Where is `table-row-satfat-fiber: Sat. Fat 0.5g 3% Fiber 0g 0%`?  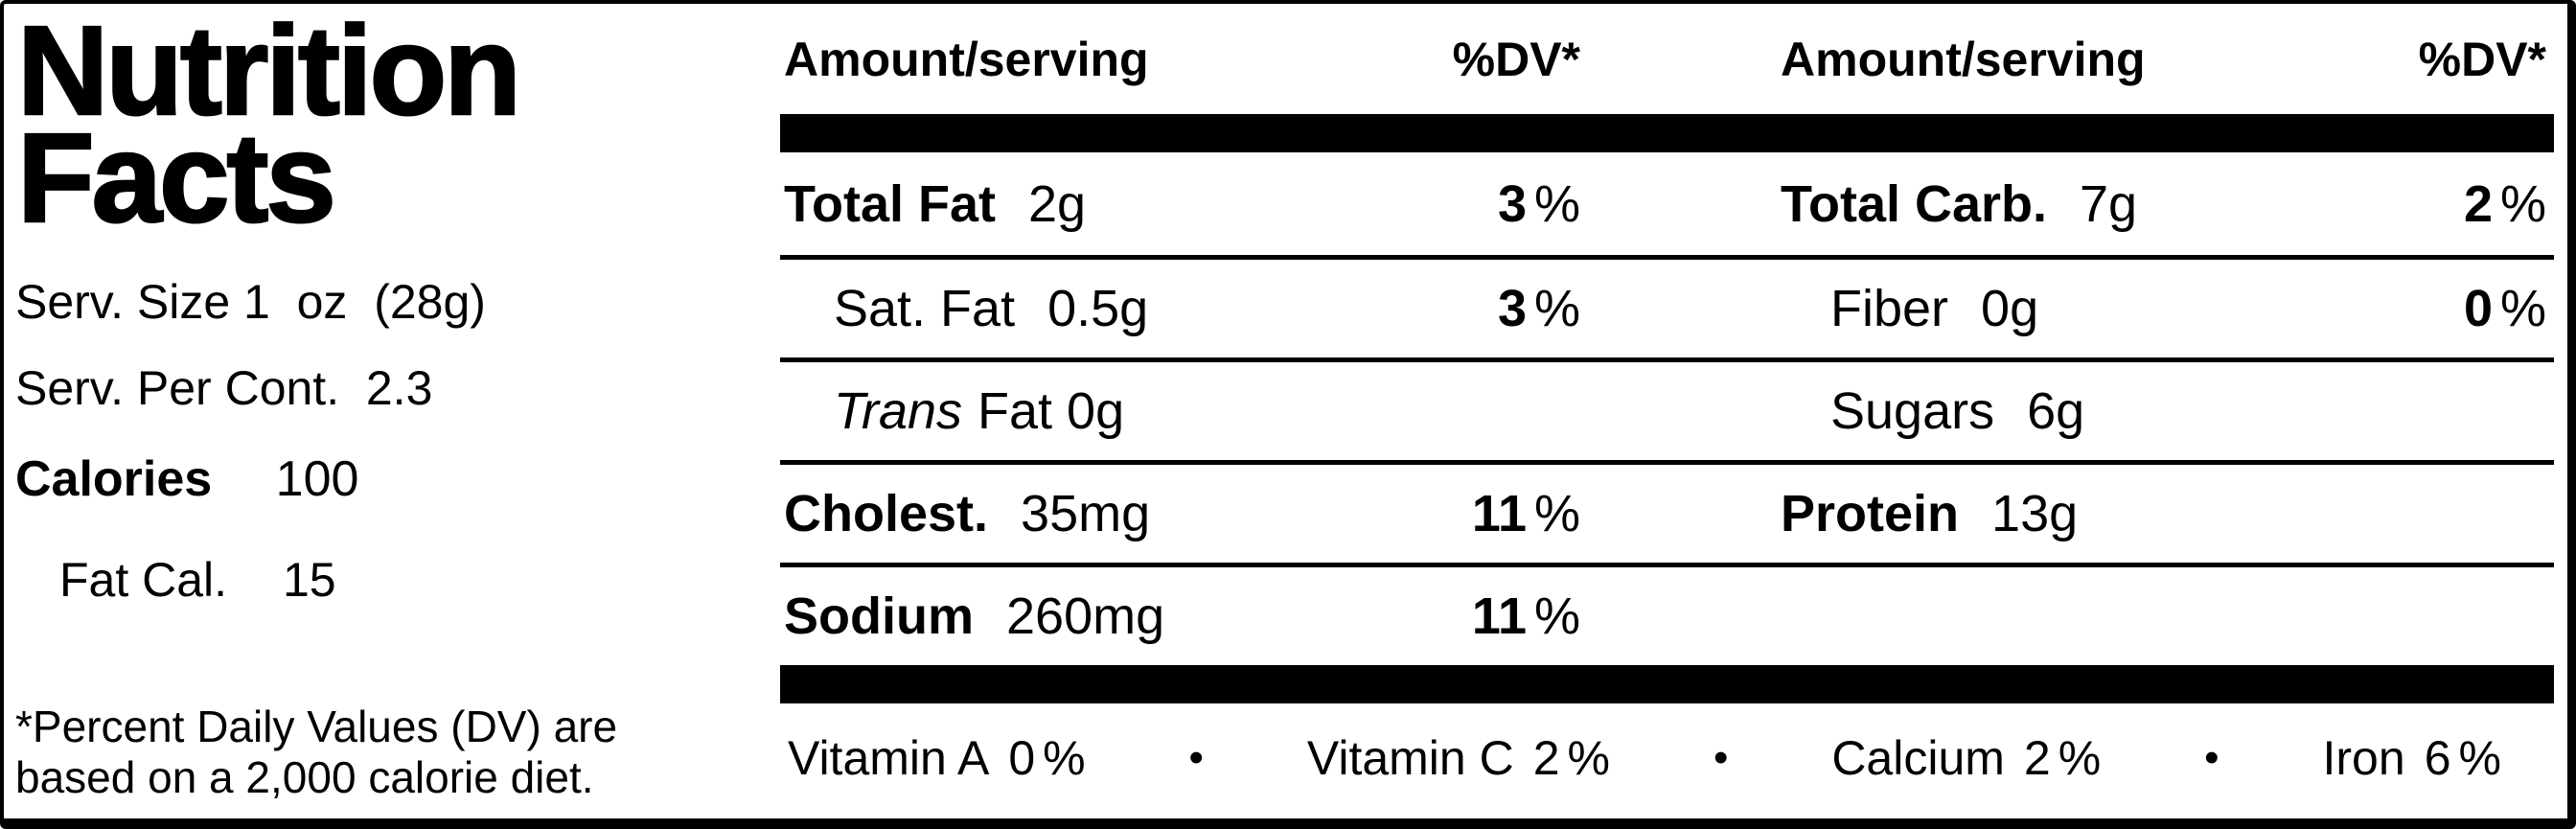 table-row-satfat-fiber: Sat. Fat 0.5g 3% Fiber 0g 0% is located at coordinates (1667, 306).